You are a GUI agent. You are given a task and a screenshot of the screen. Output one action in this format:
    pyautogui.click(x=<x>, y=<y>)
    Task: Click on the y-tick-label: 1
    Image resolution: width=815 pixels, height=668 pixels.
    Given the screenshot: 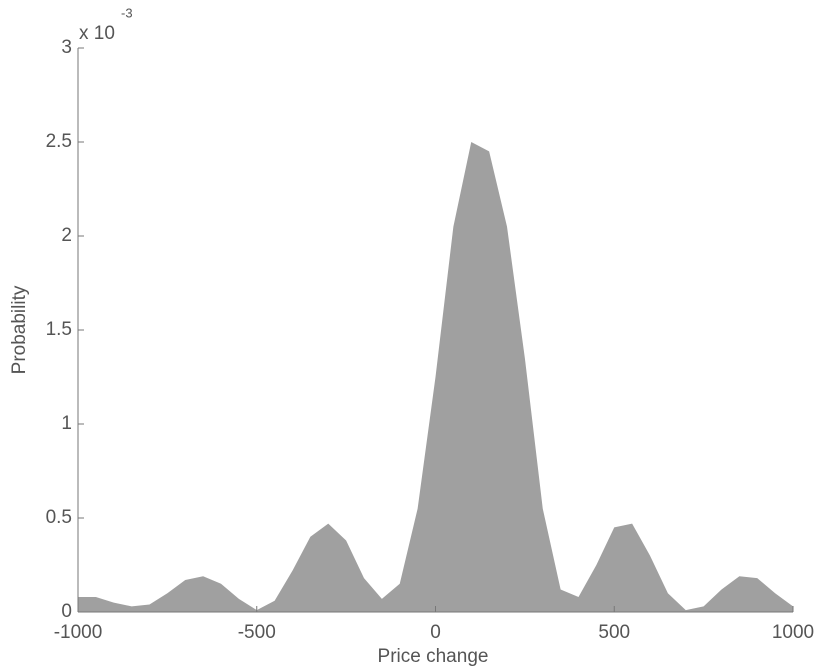 What is the action you would take?
    pyautogui.click(x=66, y=423)
    